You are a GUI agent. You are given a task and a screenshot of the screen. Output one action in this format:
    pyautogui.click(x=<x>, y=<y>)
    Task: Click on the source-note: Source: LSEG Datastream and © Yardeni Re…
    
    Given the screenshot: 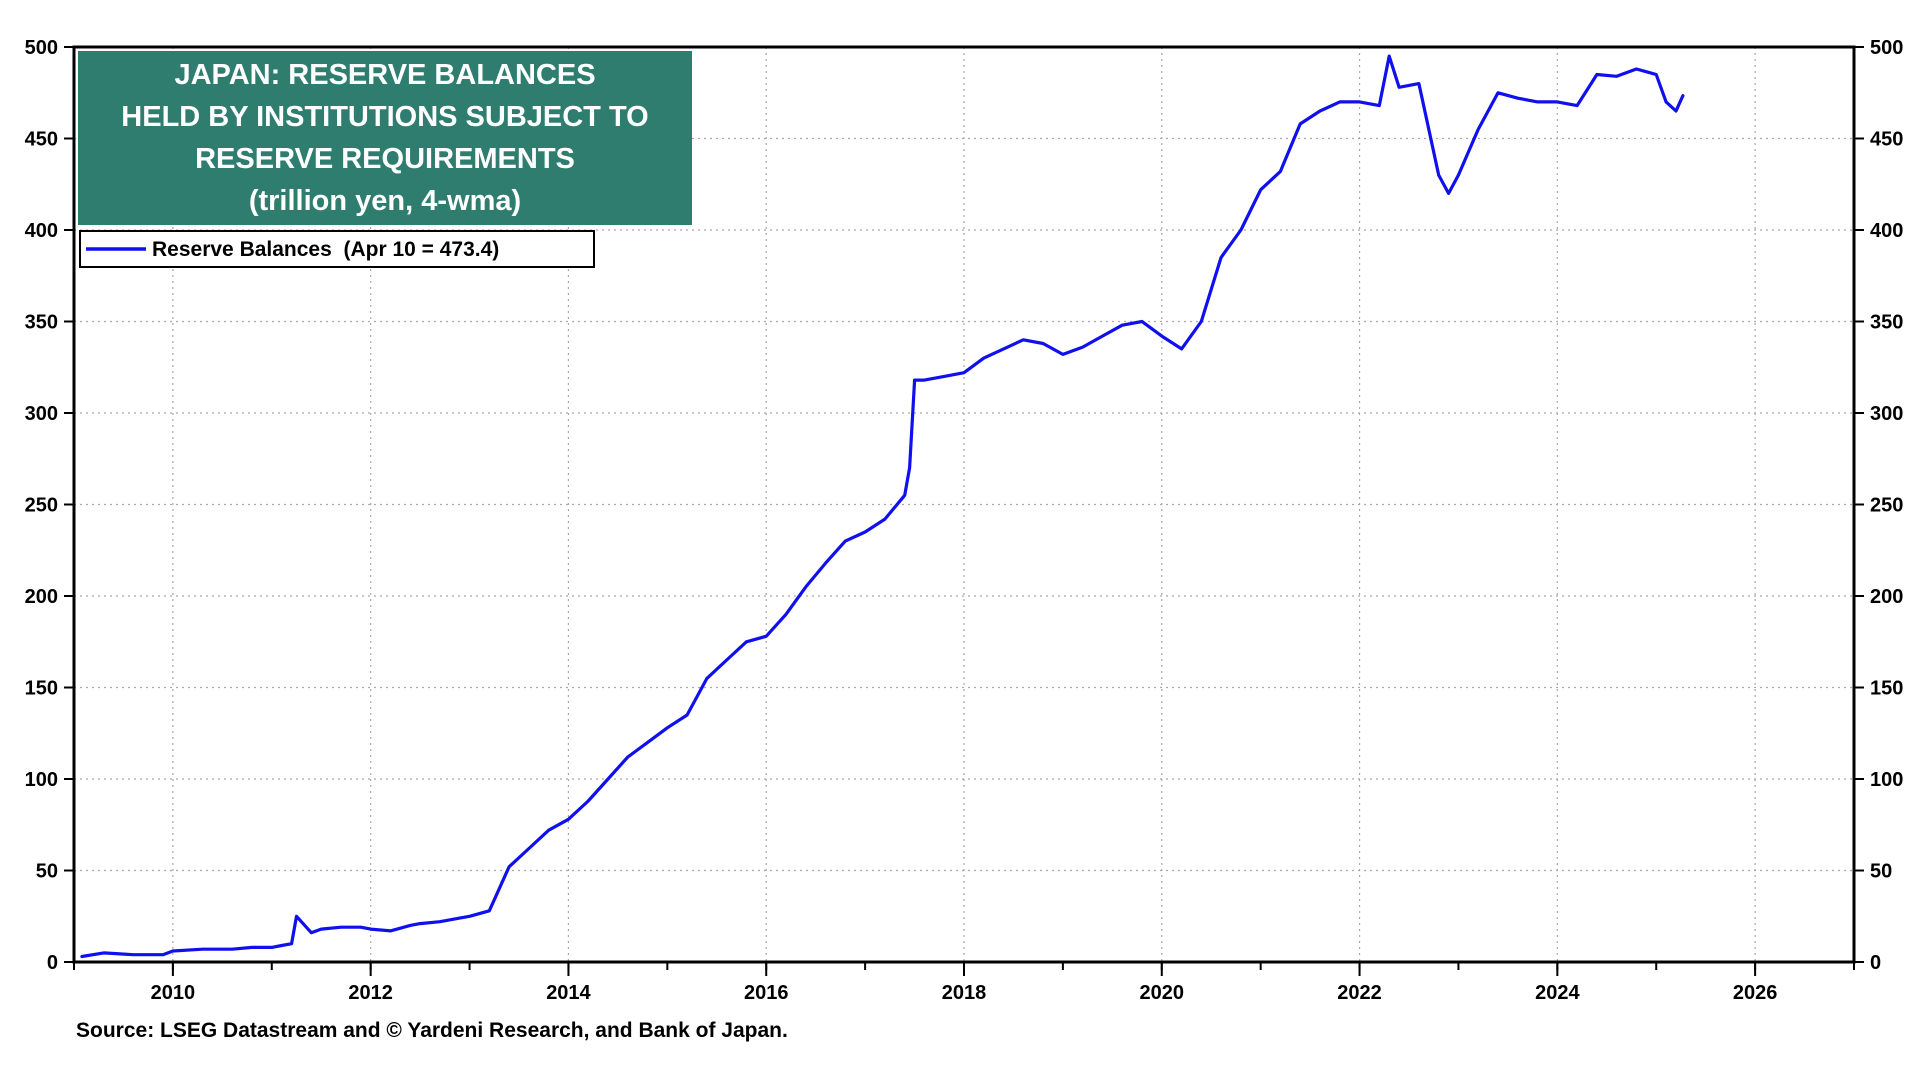 What is the action you would take?
    pyautogui.click(x=432, y=1030)
    